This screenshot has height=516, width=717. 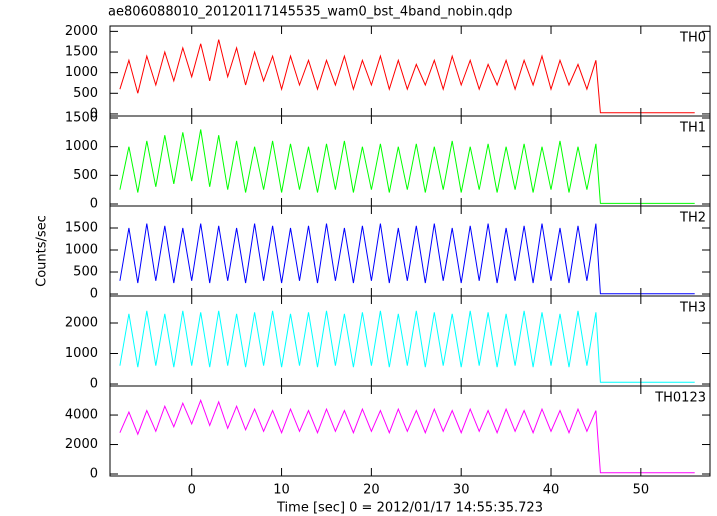 What do you see at coordinates (551, 490) in the screenshot?
I see `x-tick-label: 40` at bounding box center [551, 490].